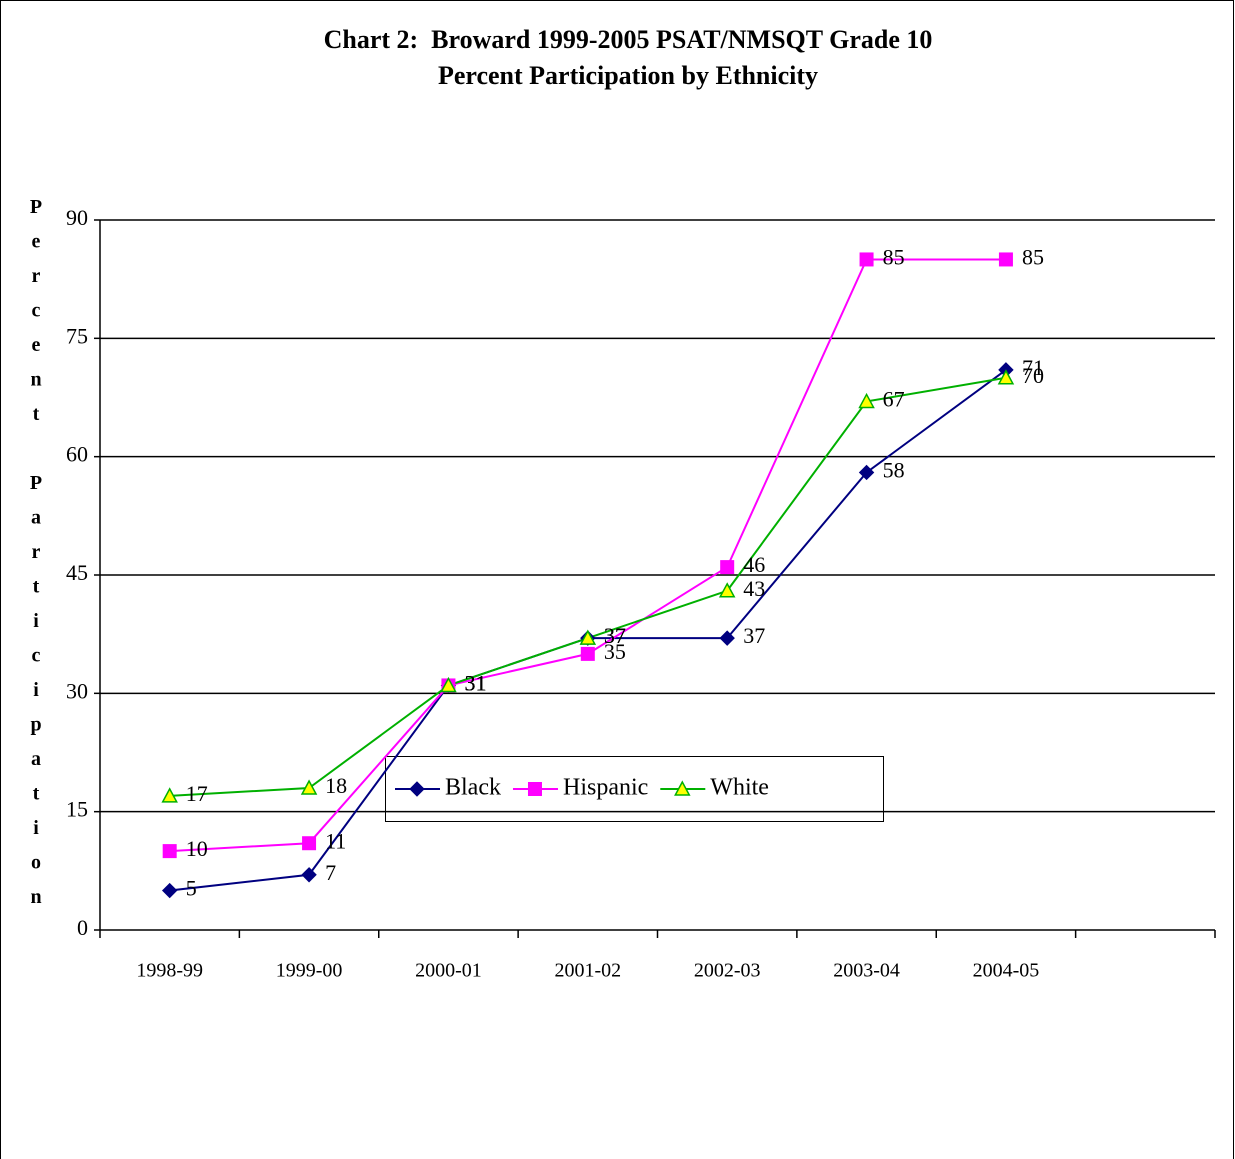  Describe the element at coordinates (77, 690) in the screenshot. I see `y-tick-label: 30` at that location.